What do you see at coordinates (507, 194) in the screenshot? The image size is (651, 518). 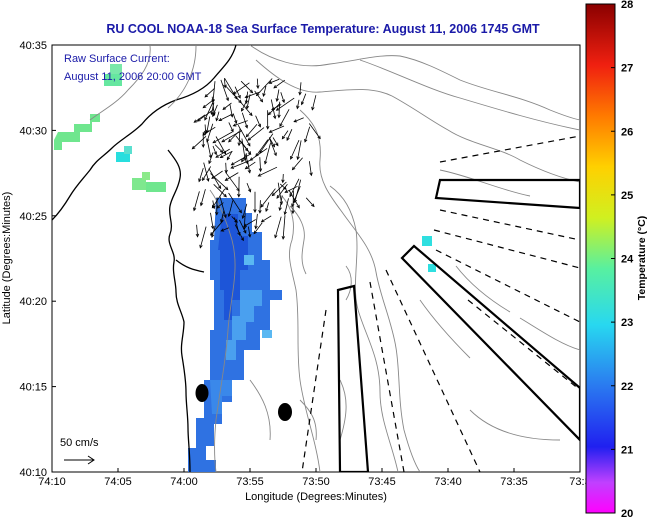 I see `survey-box-east` at bounding box center [507, 194].